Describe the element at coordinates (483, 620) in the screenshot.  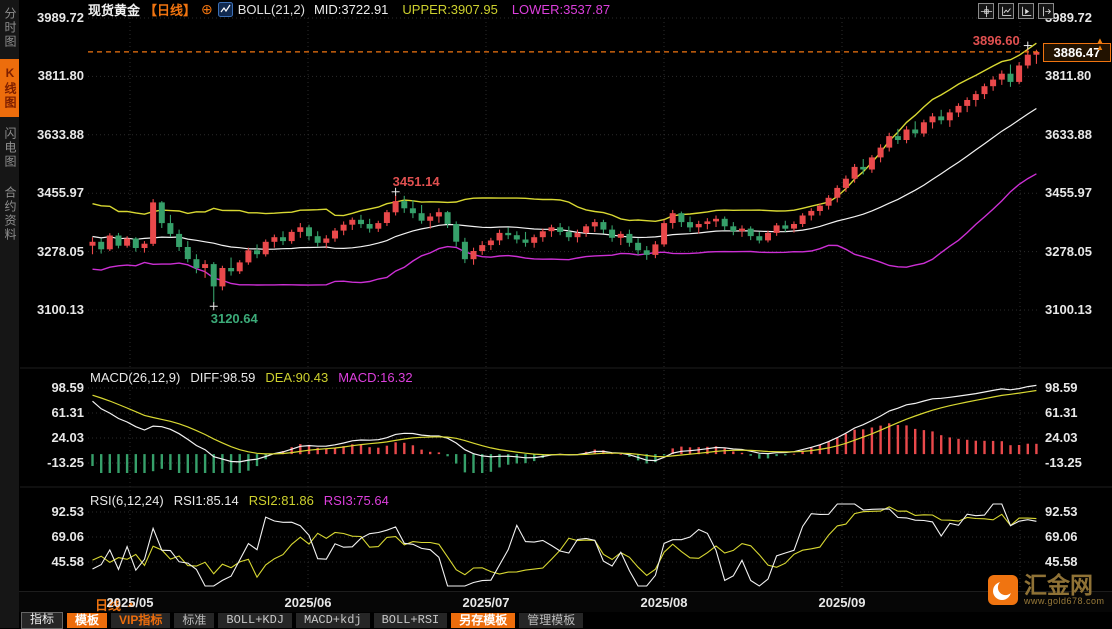
I see `toolbar-button-8: 另存模板` at that location.